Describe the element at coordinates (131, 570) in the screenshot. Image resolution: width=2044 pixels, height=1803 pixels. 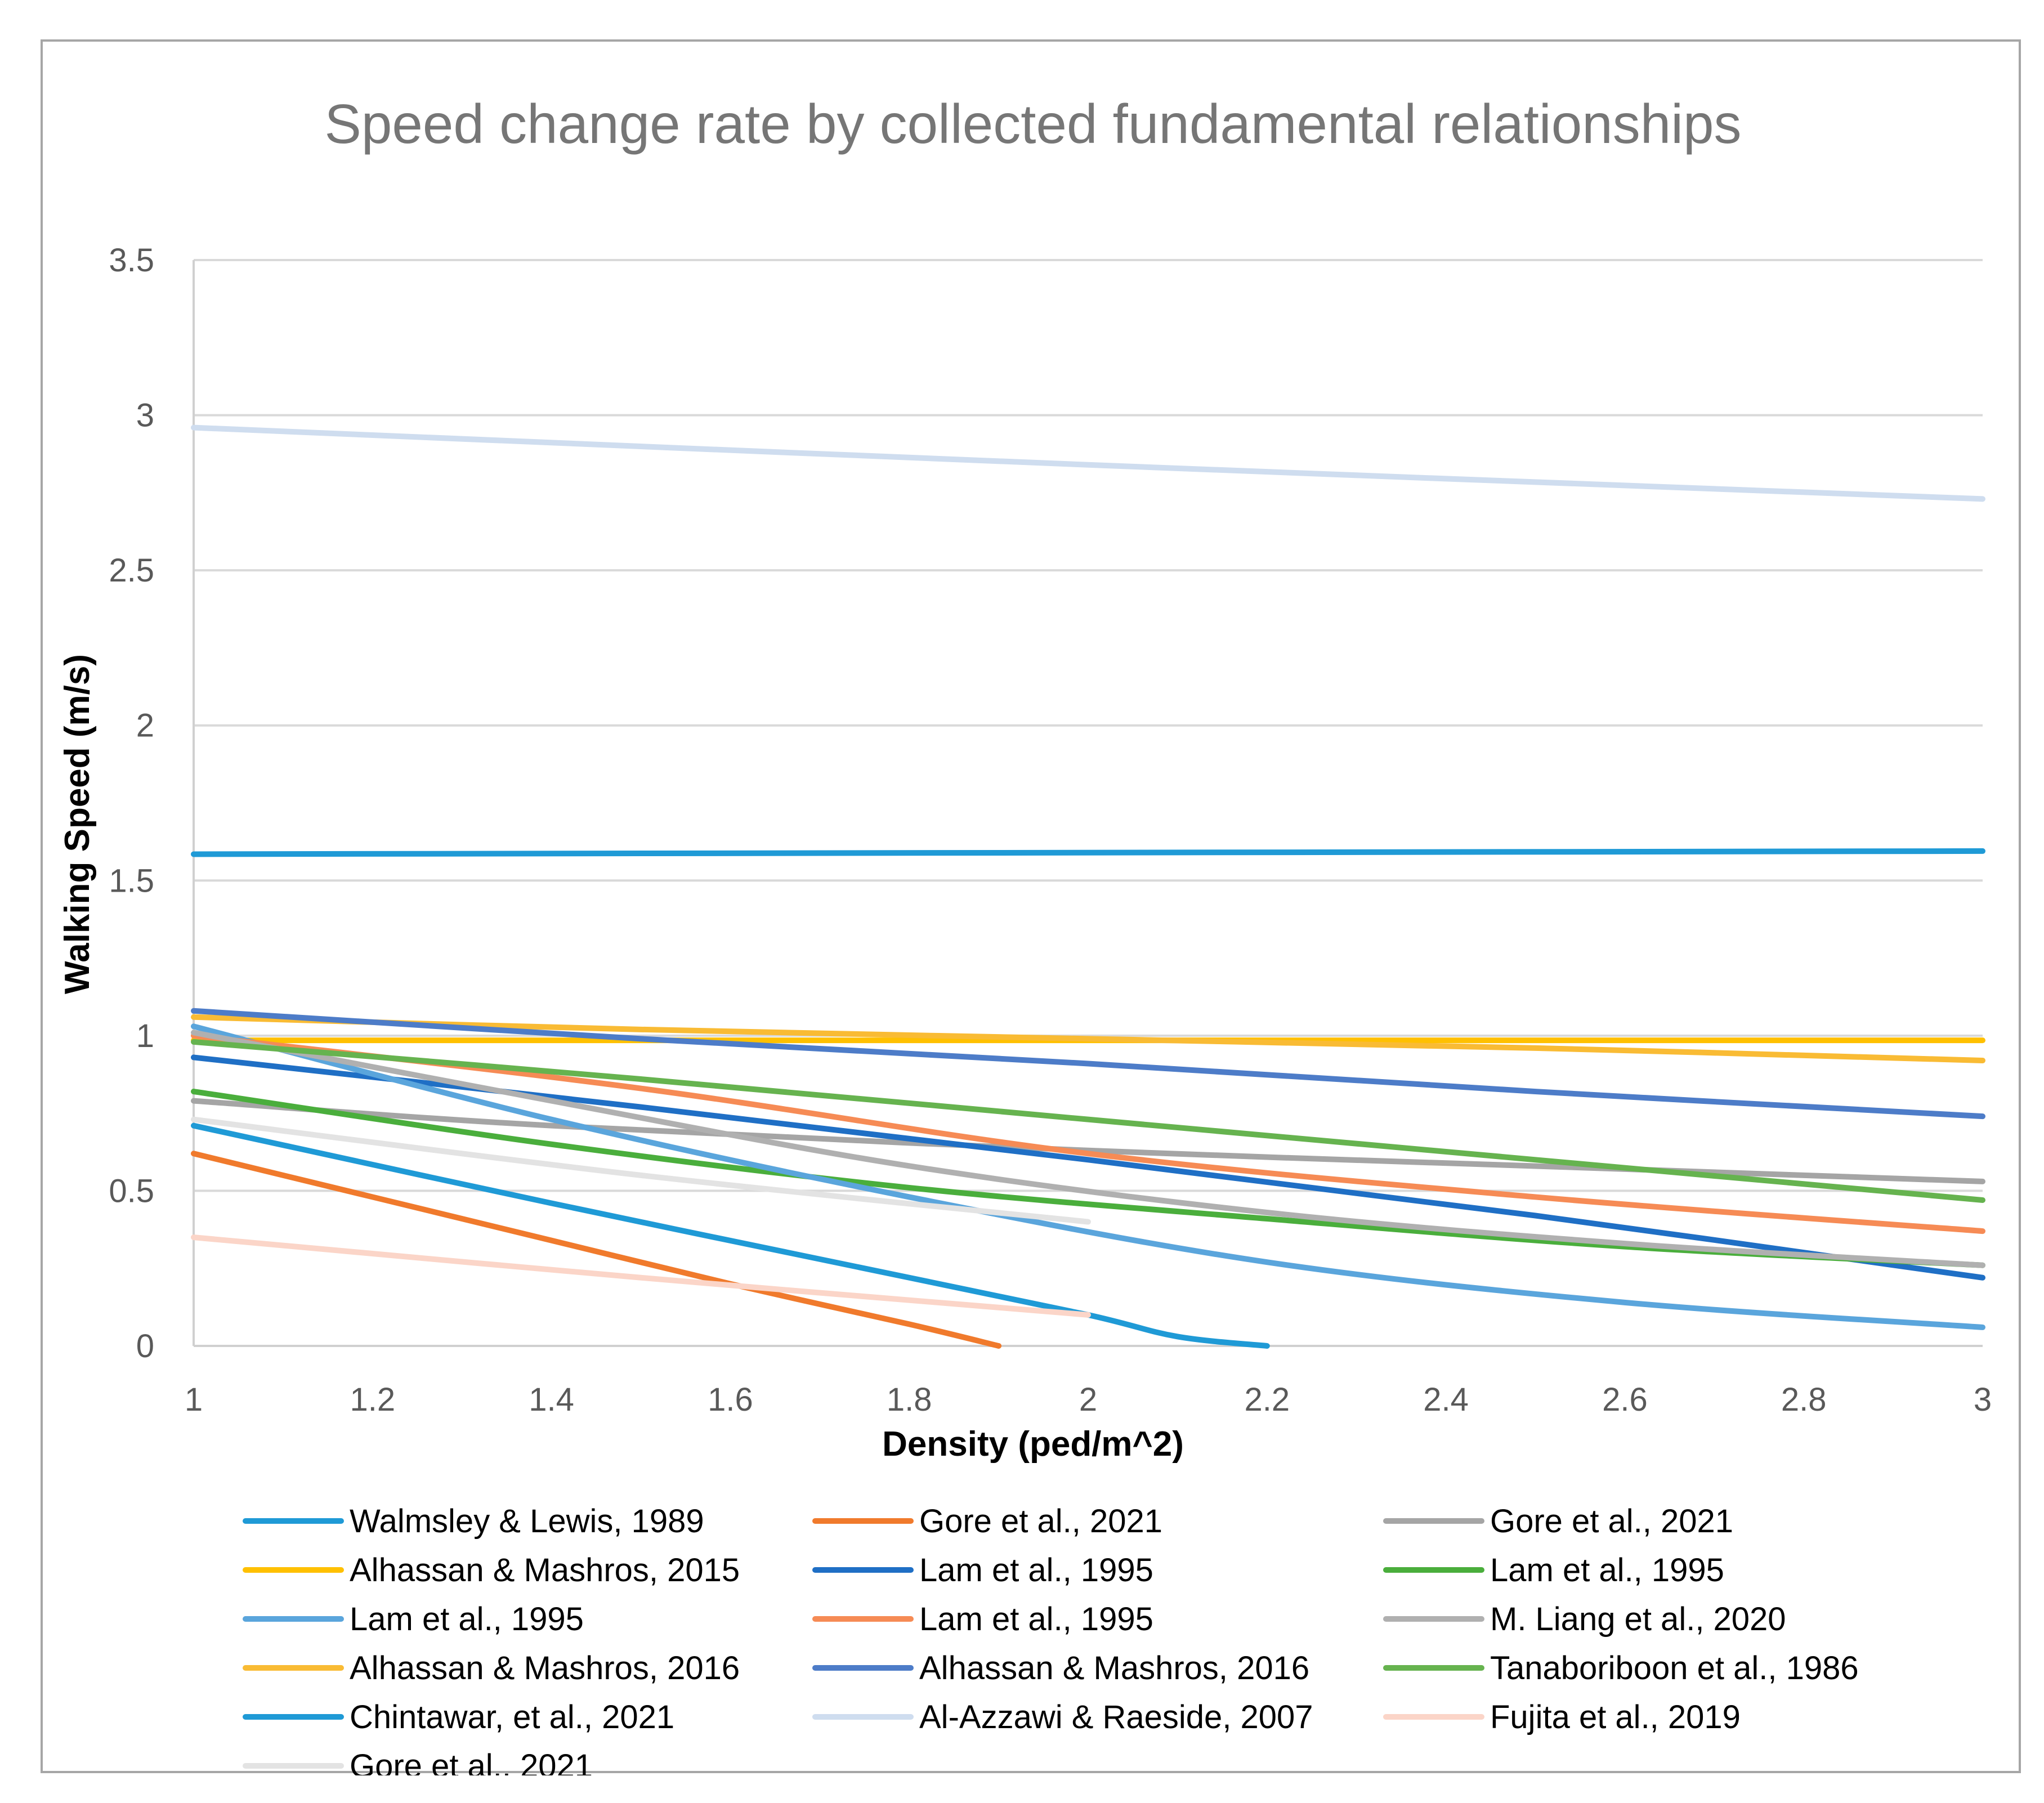
I see `y-tick-label: 2.5` at that location.